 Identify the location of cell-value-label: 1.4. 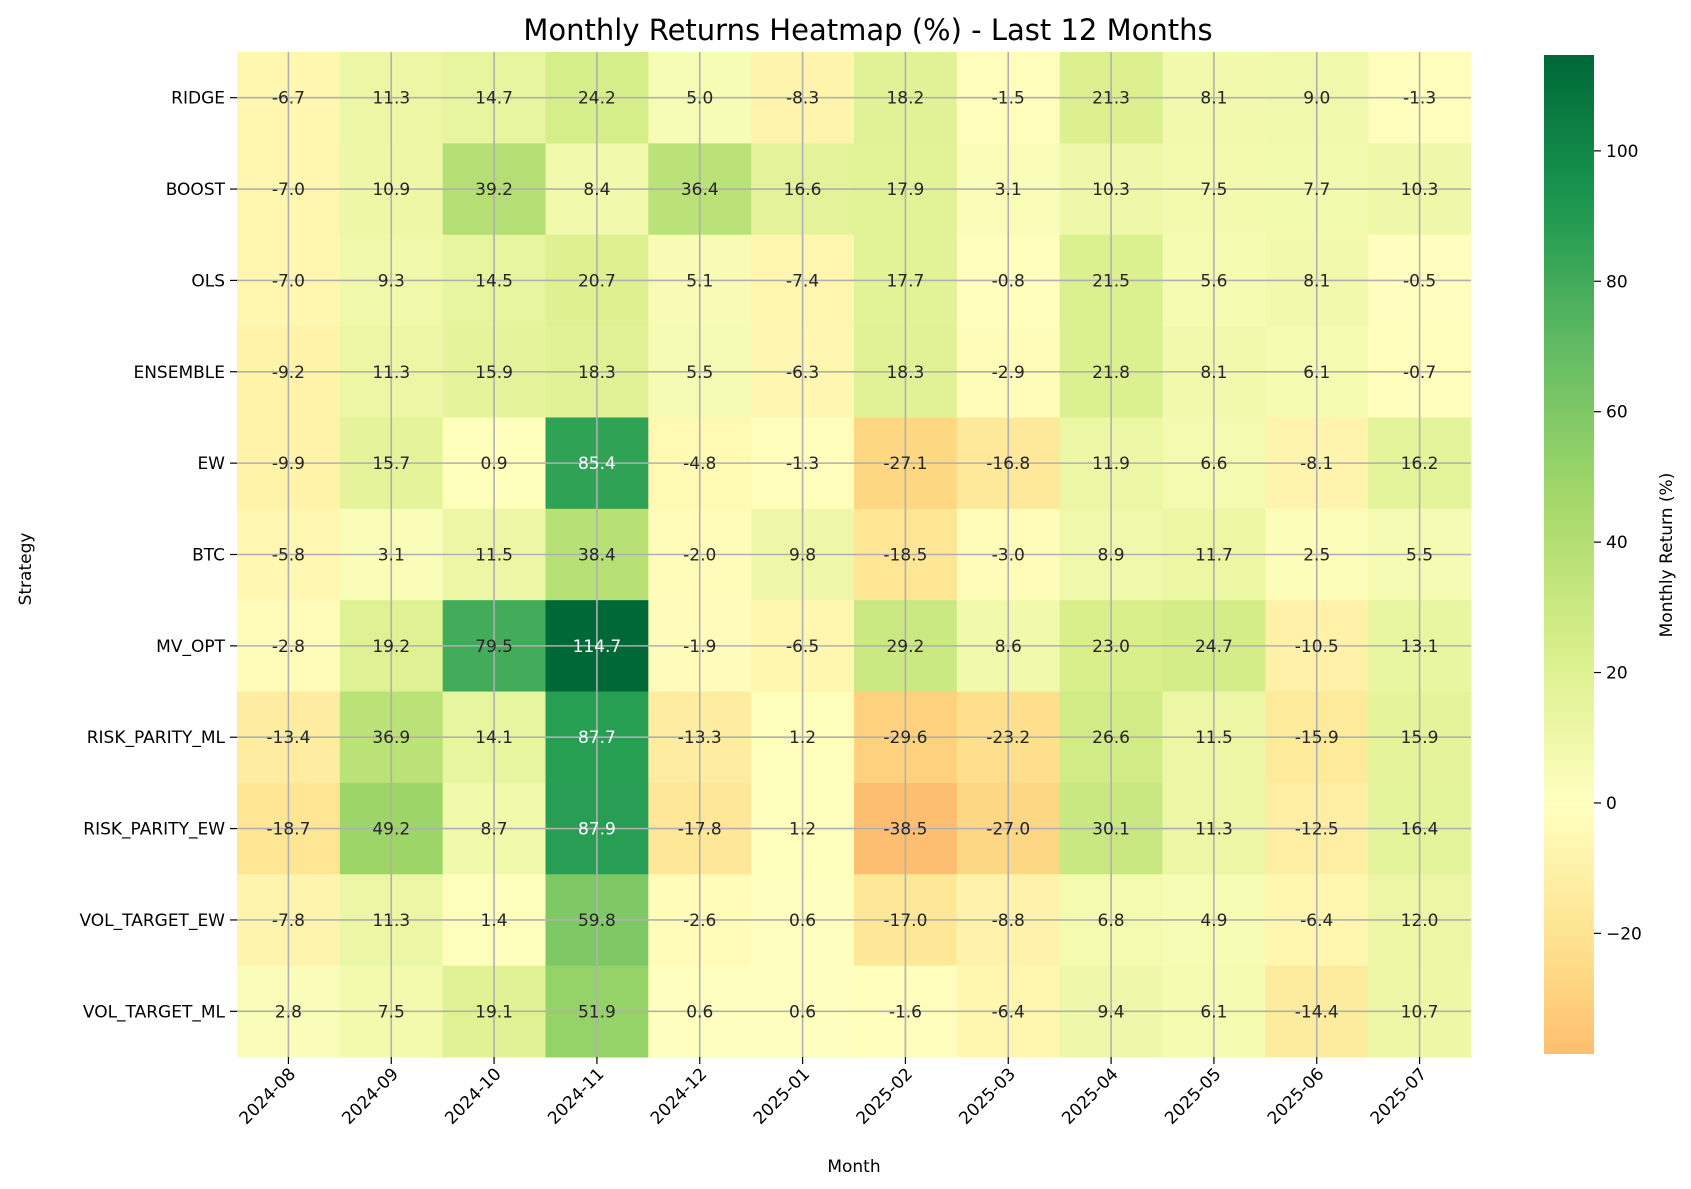
(494, 921).